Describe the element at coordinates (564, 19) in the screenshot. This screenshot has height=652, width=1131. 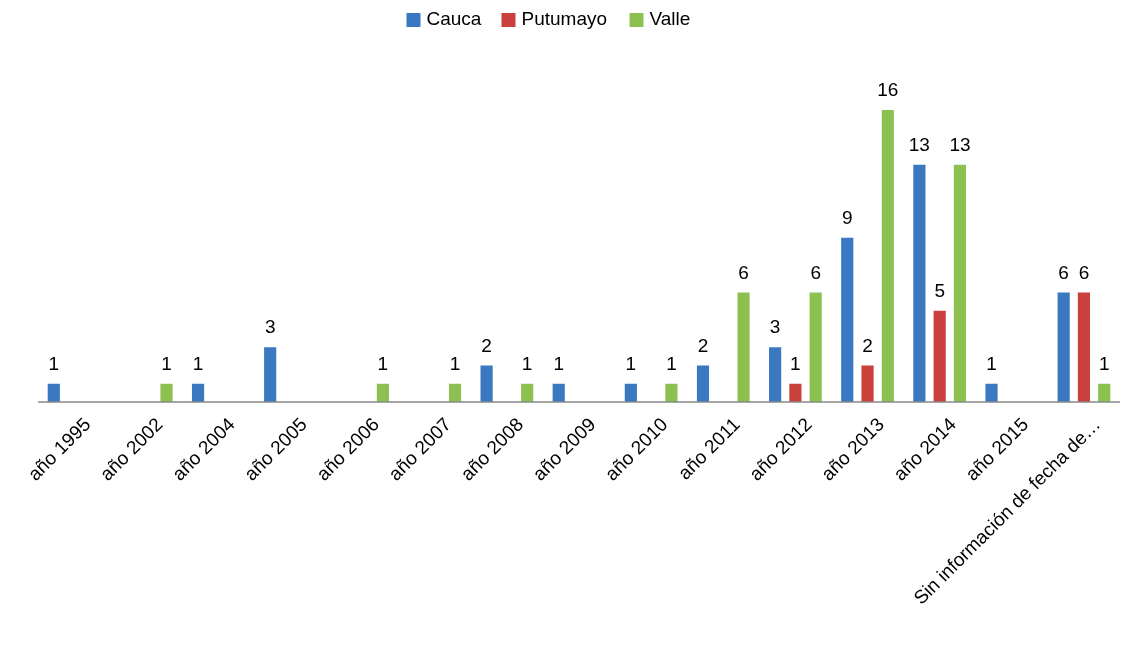
I see `legend-label: Putumayo` at that location.